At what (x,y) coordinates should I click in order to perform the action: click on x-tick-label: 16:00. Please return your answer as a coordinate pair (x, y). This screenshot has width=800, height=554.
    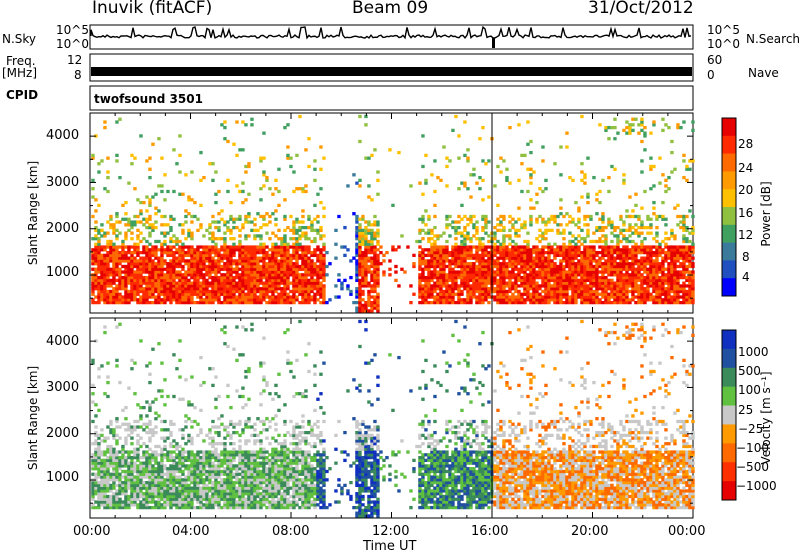
    Looking at the image, I should click on (490, 531).